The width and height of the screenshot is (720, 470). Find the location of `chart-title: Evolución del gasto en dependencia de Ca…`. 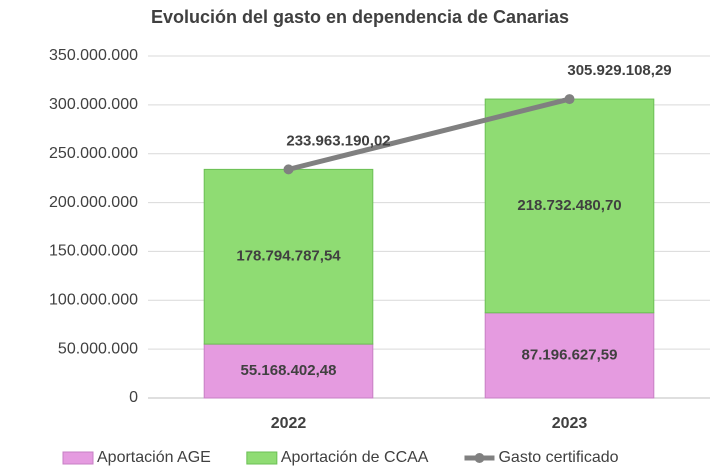

chart-title: Evolución del gasto en dependencia de Ca… is located at coordinates (360, 17).